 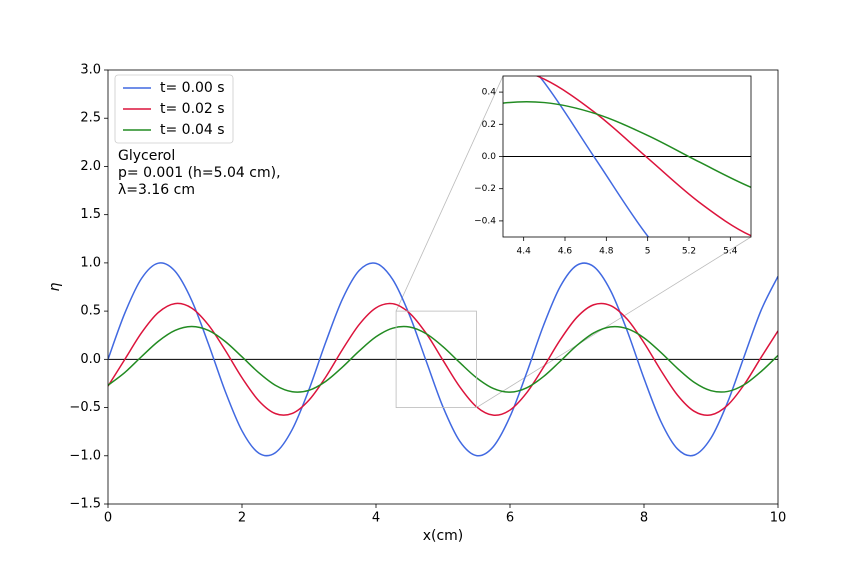 I want to click on x-tick-label: 4.8, so click(x=606, y=252).